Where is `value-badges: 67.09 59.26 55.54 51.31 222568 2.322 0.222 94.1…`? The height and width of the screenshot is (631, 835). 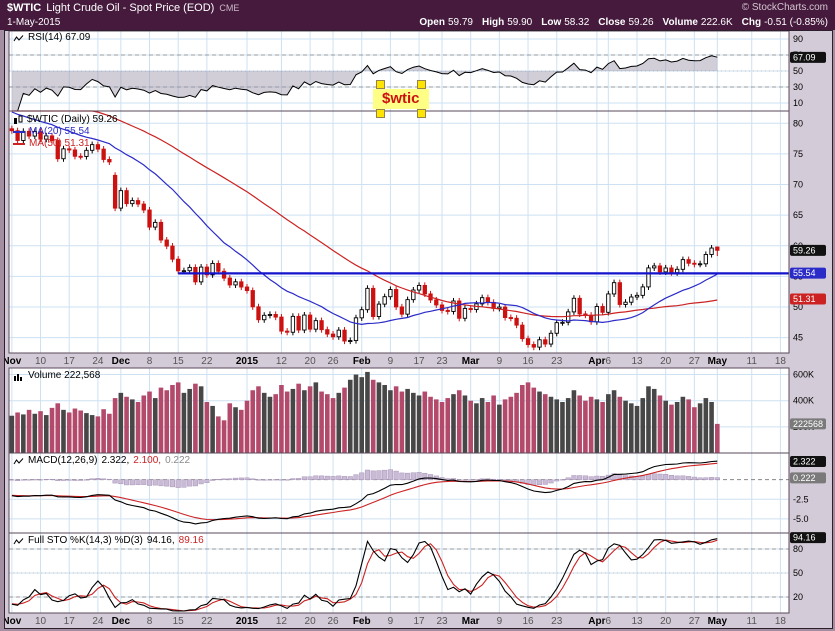
value-badges: 67.09 59.26 55.54 51.31 222568 2.322 0.222 94.1… is located at coordinates (808, 297).